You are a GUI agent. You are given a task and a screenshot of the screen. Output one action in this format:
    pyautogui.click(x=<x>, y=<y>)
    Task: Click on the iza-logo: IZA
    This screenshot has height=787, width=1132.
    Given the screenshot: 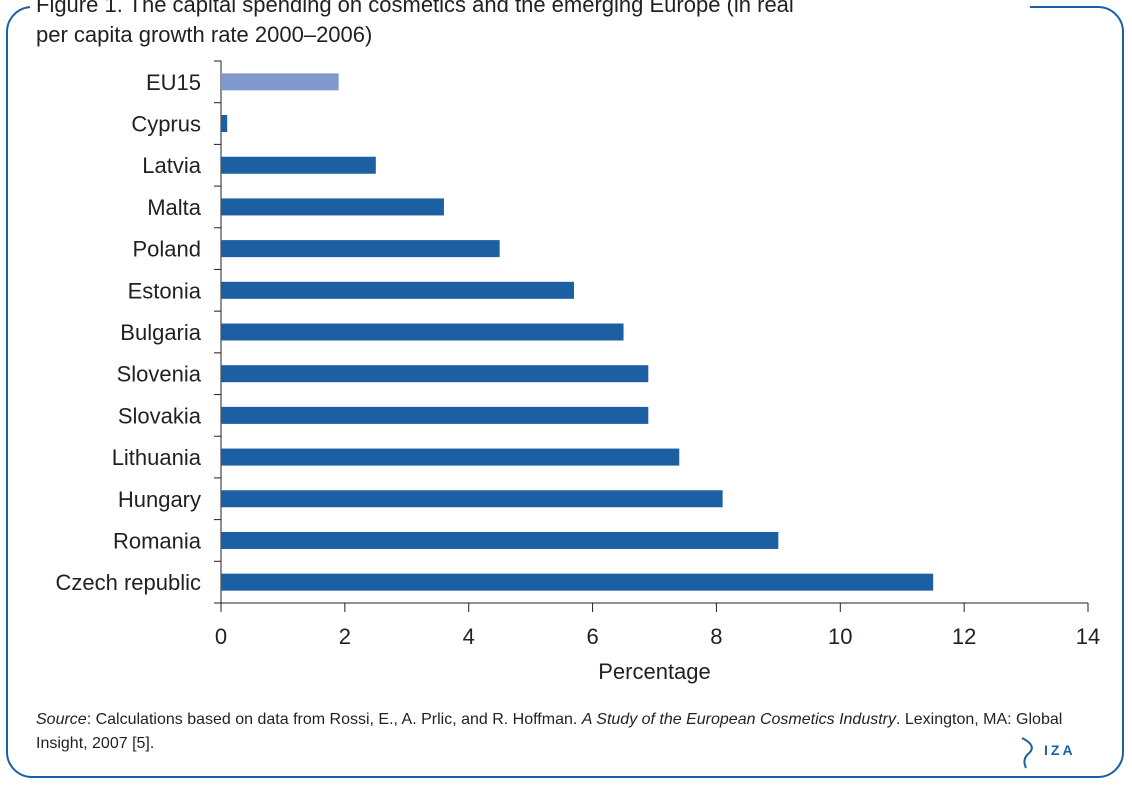 What is the action you would take?
    pyautogui.click(x=1065, y=752)
    